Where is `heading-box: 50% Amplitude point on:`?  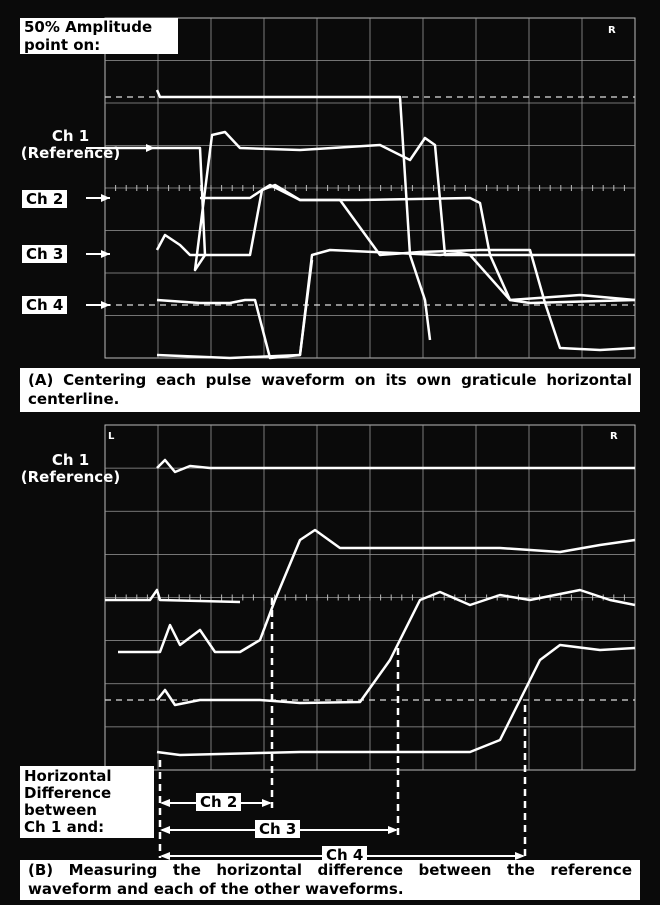 heading-box: 50% Amplitude point on: is located at coordinates (99, 36).